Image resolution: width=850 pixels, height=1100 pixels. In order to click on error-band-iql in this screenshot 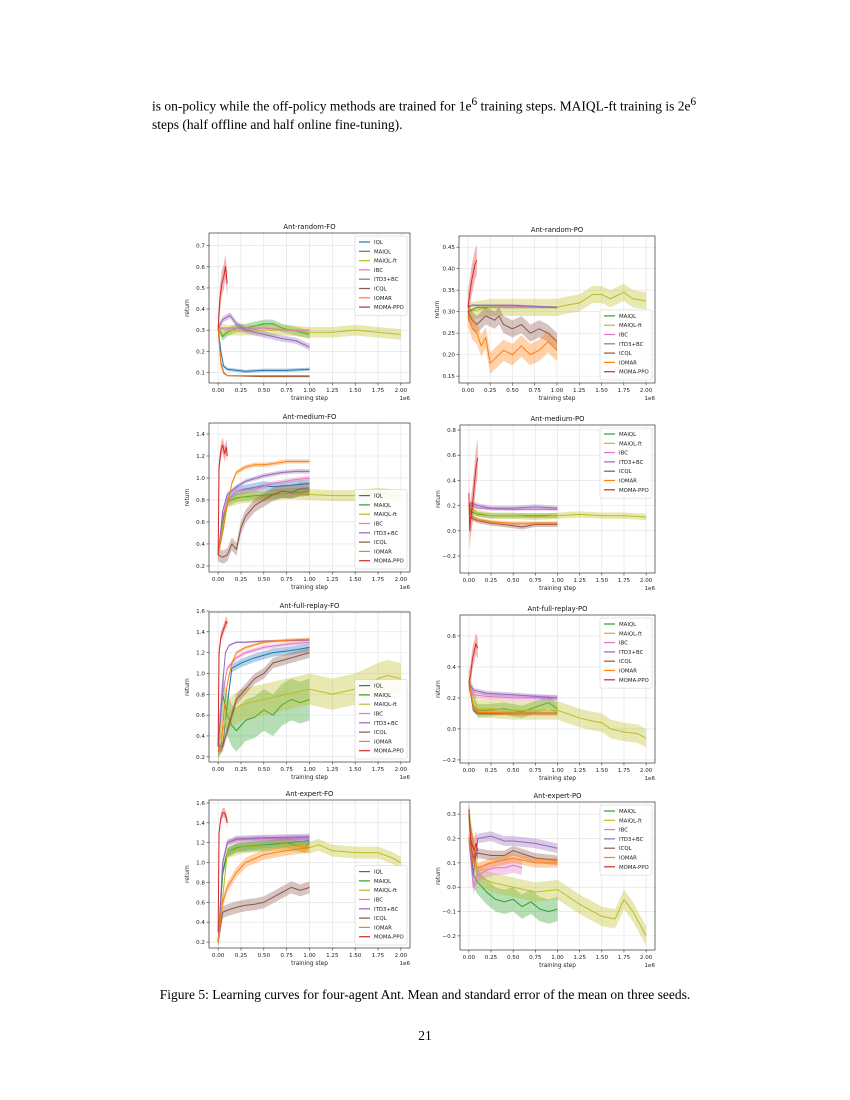, I will do `click(264, 350)`.